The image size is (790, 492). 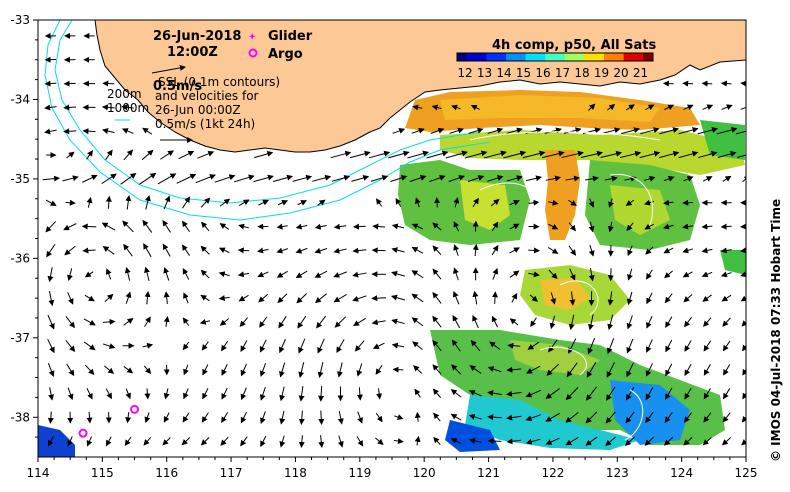 I want to click on depth-200-label: 200m, so click(x=124, y=94).